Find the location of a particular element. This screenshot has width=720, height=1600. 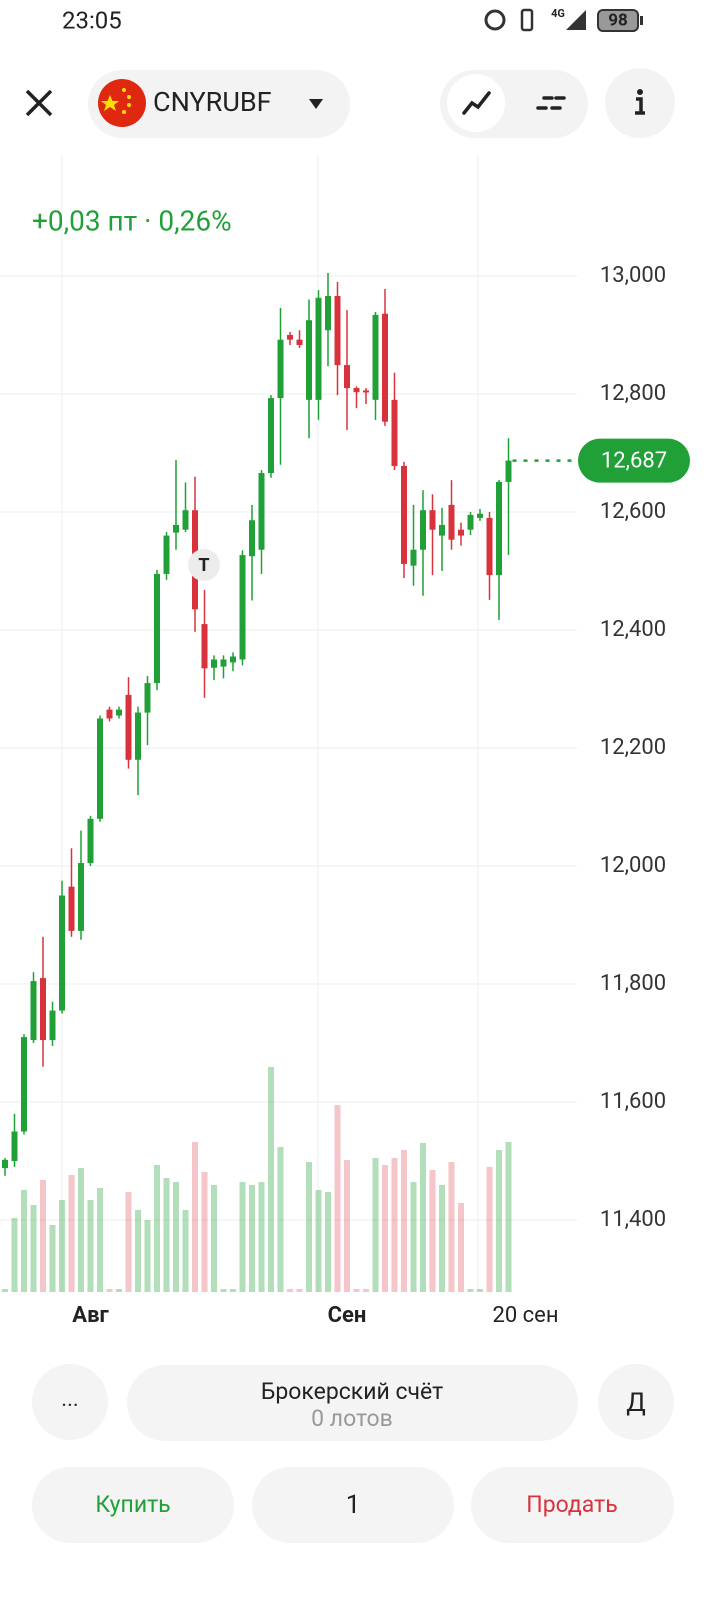

quantity-input is located at coordinates (353, 1505).